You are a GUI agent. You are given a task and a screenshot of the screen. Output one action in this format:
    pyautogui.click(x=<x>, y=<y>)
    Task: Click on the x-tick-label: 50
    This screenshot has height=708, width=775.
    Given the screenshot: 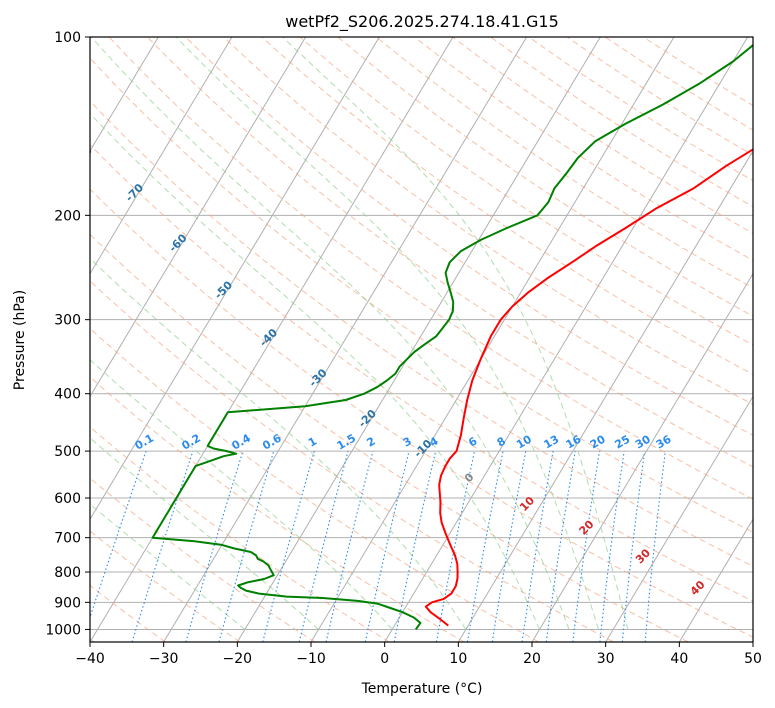 What is the action you would take?
    pyautogui.click(x=753, y=659)
    